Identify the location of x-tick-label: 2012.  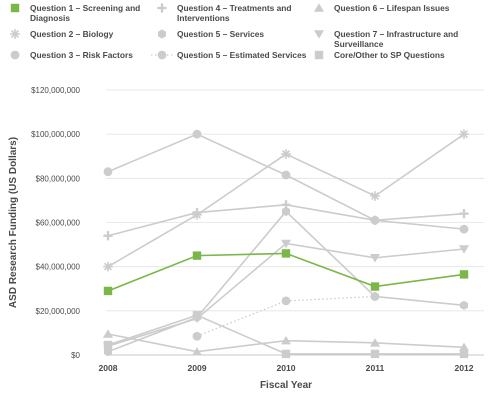
(463, 368).